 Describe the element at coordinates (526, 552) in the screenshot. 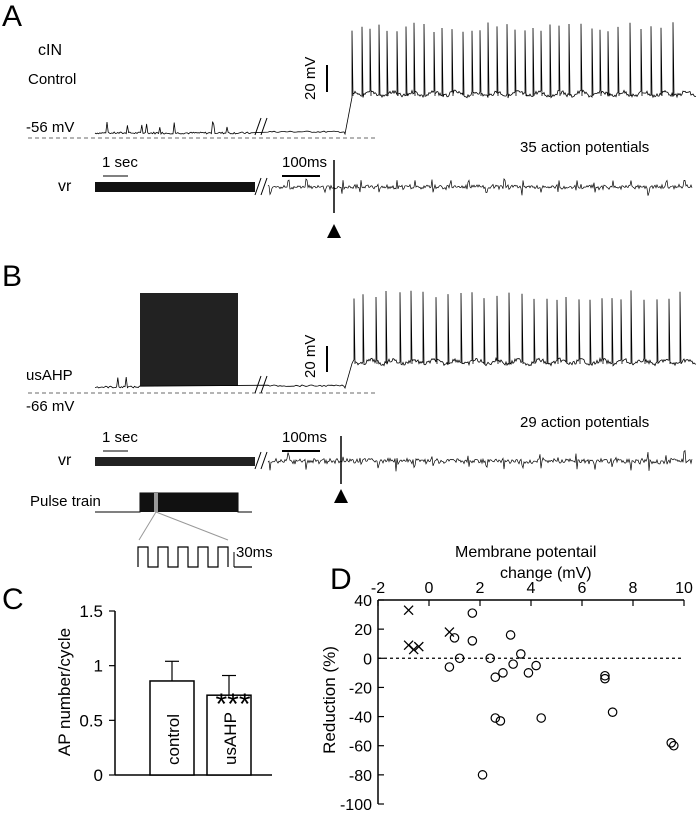

I see `top-axis-label-line1: Membrane potentail` at that location.